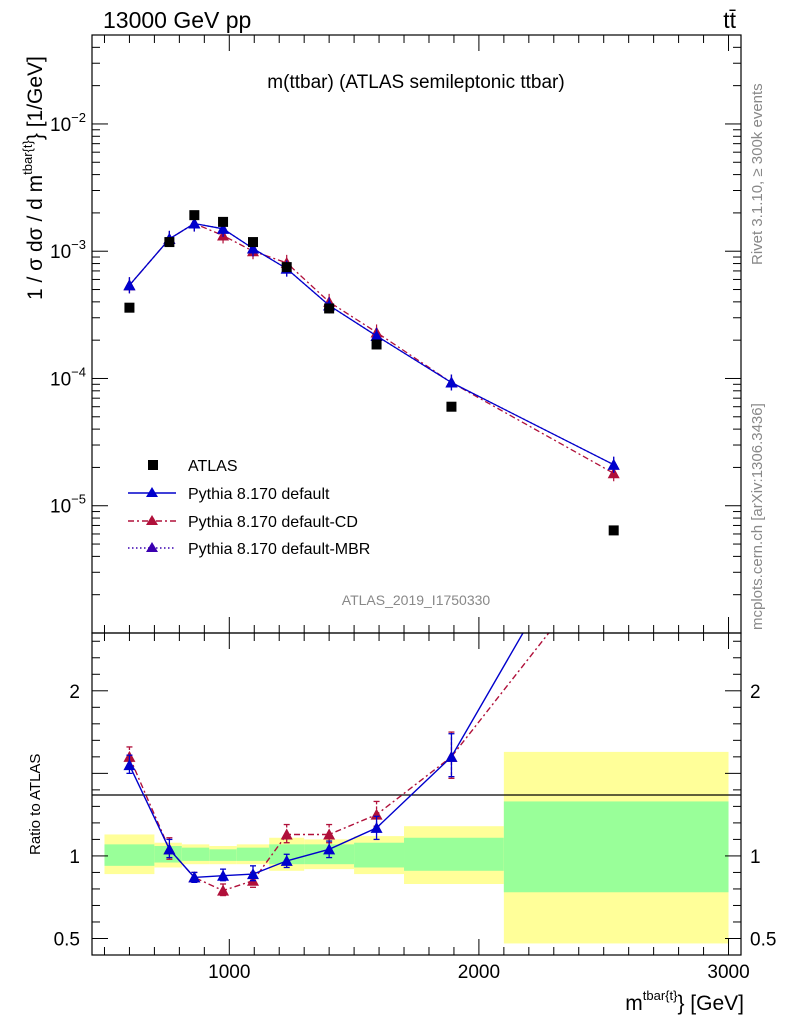  What do you see at coordinates (757, 174) in the screenshot?
I see `rivet-label: Rivet 3.1.10, ≥ 300k events` at bounding box center [757, 174].